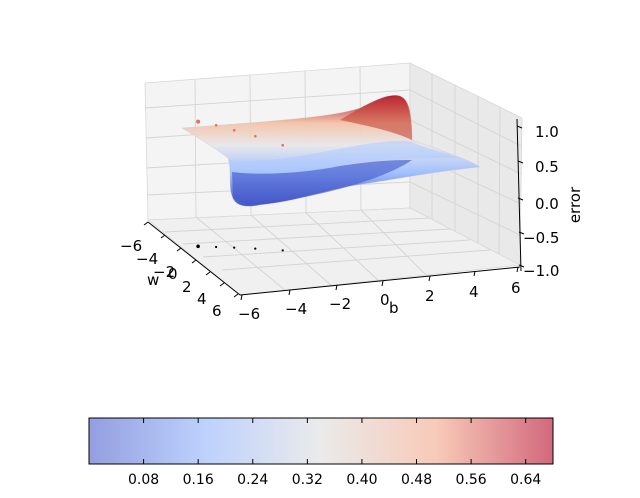  Describe the element at coordinates (252, 480) in the screenshot. I see `colorbar-tick-label: 0.24` at that location.